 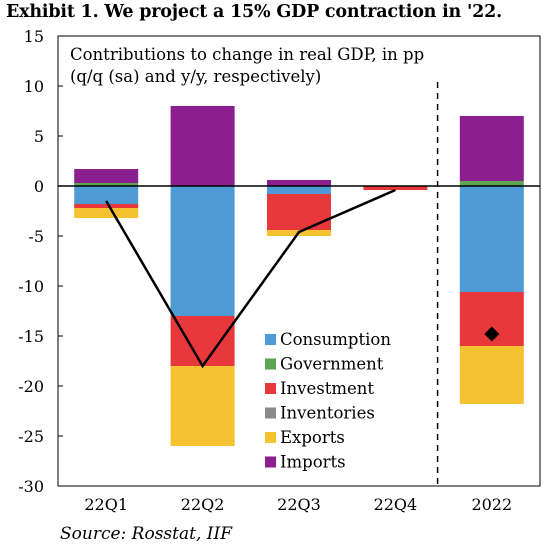 What do you see at coordinates (327, 388) in the screenshot?
I see `legend-label-investment: Investment` at bounding box center [327, 388].